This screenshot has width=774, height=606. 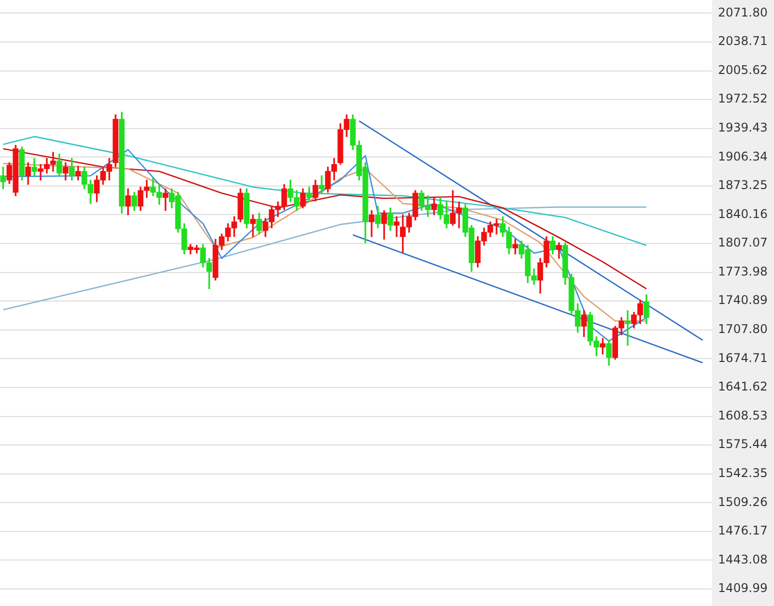 What do you see at coordinates (743, 99) in the screenshot?
I see `y-tick-label: 1972.52` at bounding box center [743, 99].